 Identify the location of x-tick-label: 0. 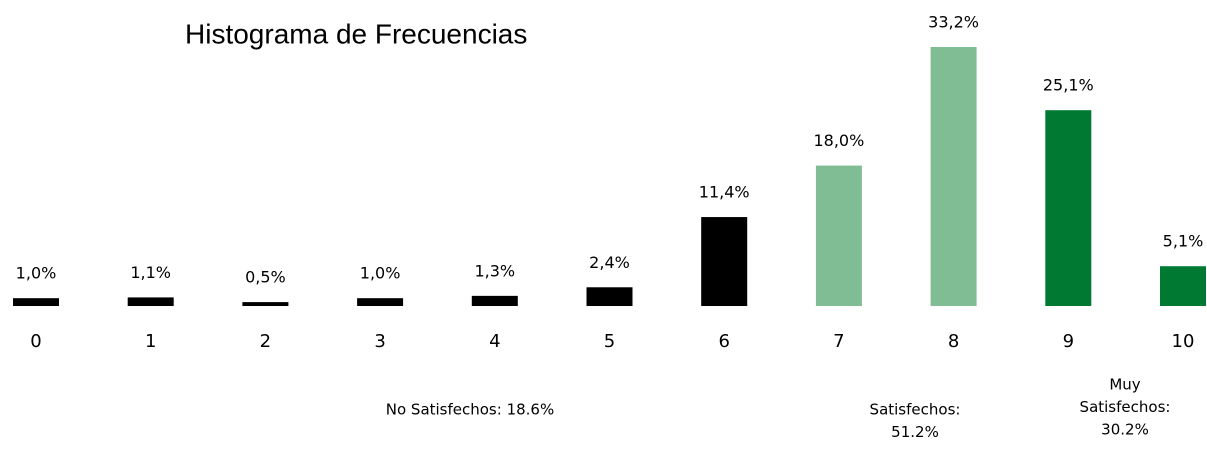
(35, 341).